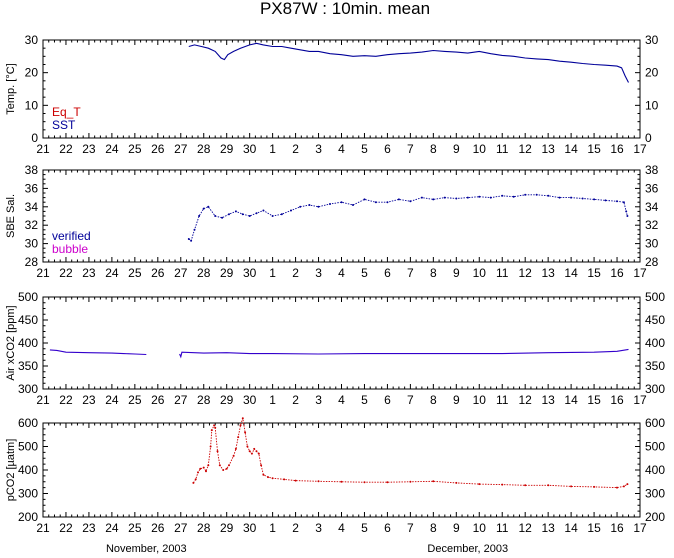 This screenshot has width=674, height=558. What do you see at coordinates (158, 400) in the screenshot?
I see `x-tick-label: 26` at bounding box center [158, 400].